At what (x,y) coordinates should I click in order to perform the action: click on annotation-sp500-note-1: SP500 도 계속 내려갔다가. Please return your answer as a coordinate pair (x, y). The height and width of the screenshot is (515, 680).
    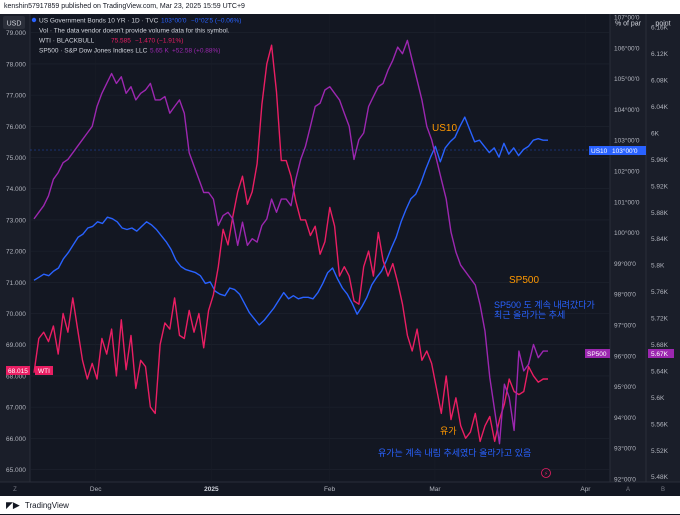
    Looking at the image, I should click on (544, 304).